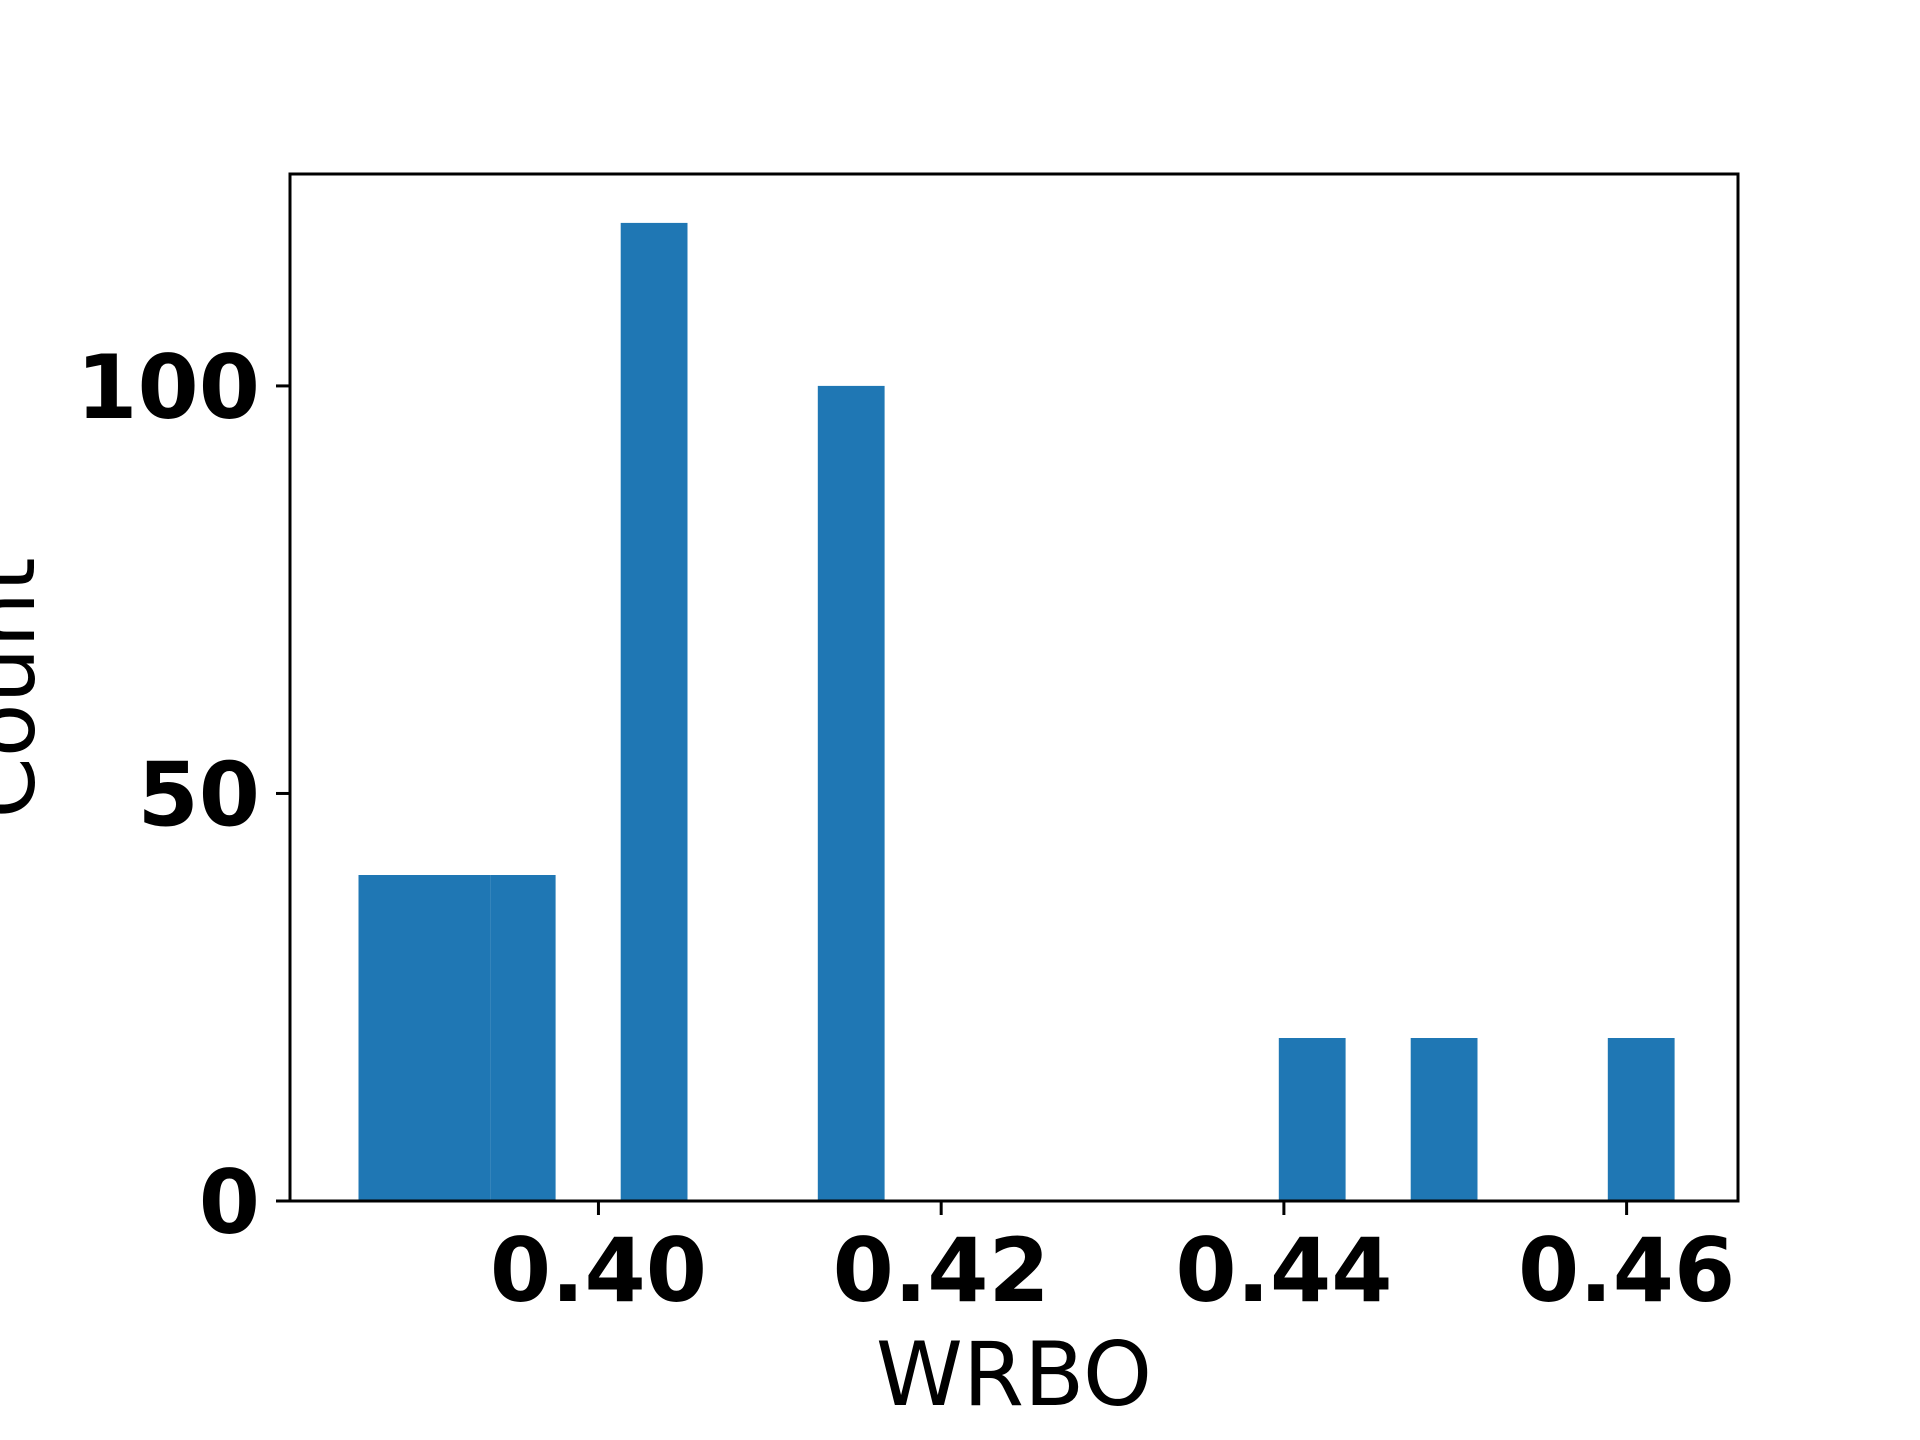 This screenshot has width=1920, height=1440. I want to click on y-axis-label: Count, so click(27, 687).